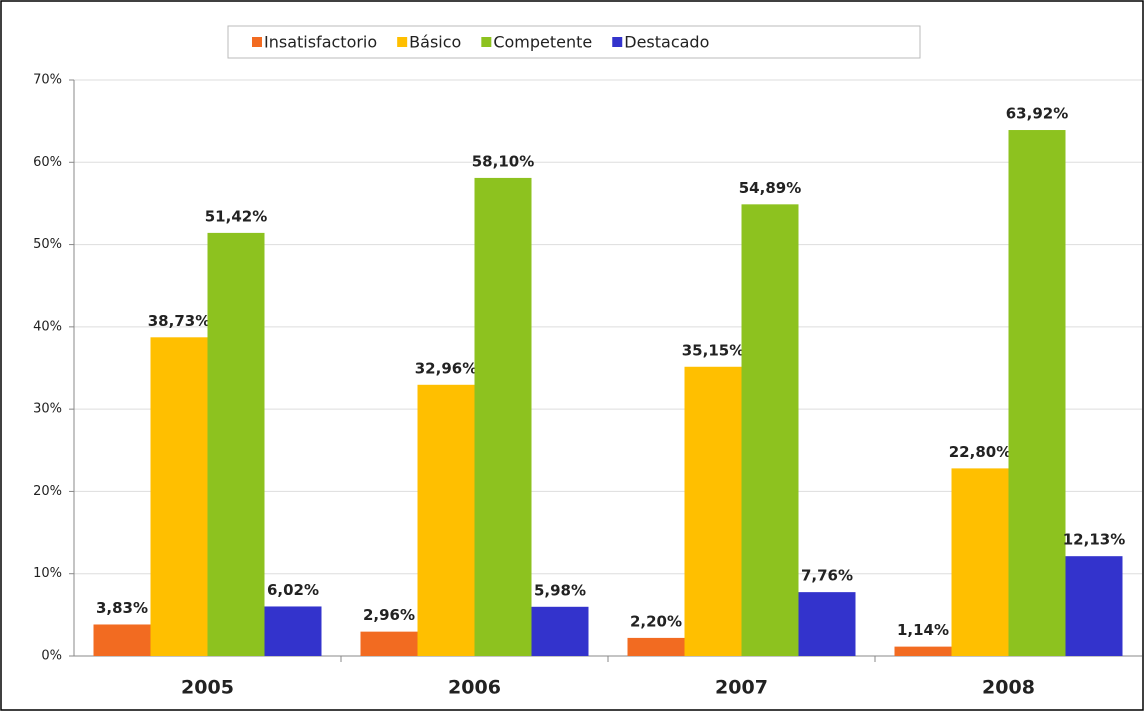  What do you see at coordinates (1094, 540) in the screenshot?
I see `value-label: 12,13%` at bounding box center [1094, 540].